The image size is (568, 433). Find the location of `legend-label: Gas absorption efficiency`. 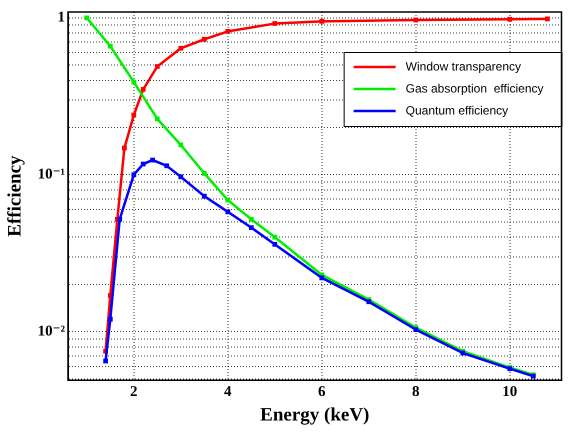

legend-label: Gas absorption efficiency is located at coordinates (475, 88).